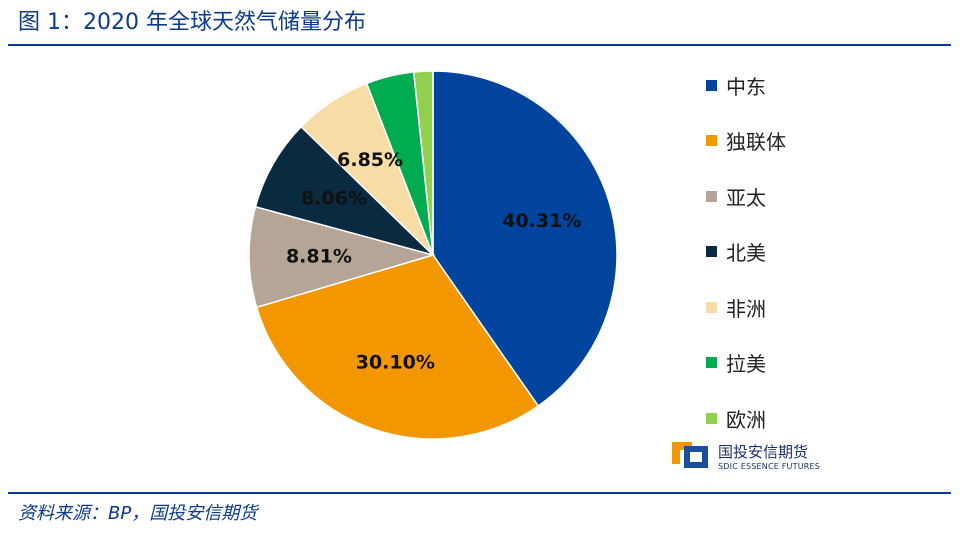 The width and height of the screenshot is (961, 536). What do you see at coordinates (746, 86) in the screenshot?
I see `legend-label-0: 中东` at bounding box center [746, 86].